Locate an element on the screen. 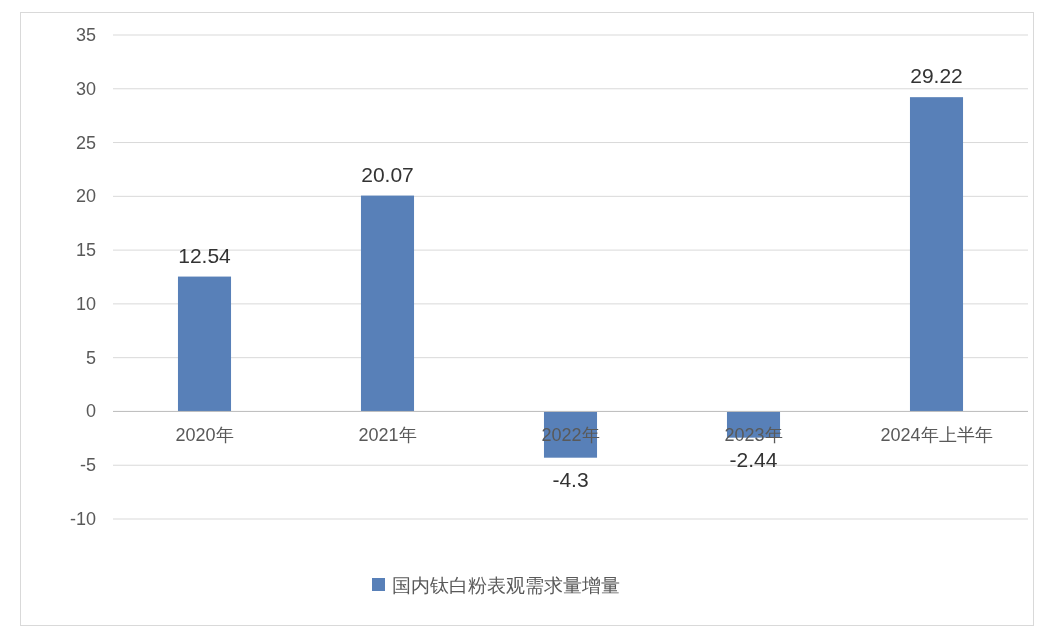  data-label: 20.07 is located at coordinates (387, 174).